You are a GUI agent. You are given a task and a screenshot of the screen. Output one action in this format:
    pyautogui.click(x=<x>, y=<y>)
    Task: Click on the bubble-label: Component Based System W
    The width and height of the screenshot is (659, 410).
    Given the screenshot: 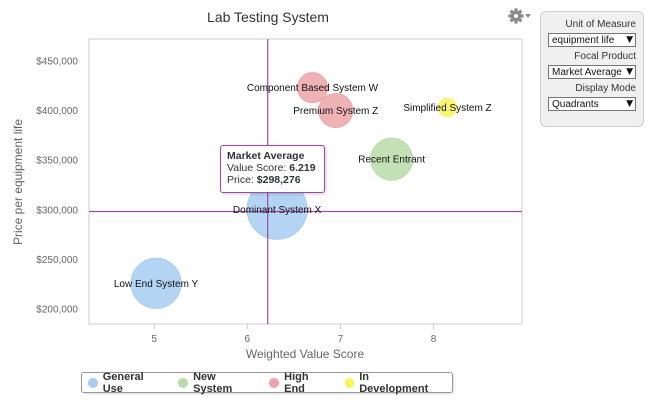 What is the action you would take?
    pyautogui.click(x=313, y=88)
    